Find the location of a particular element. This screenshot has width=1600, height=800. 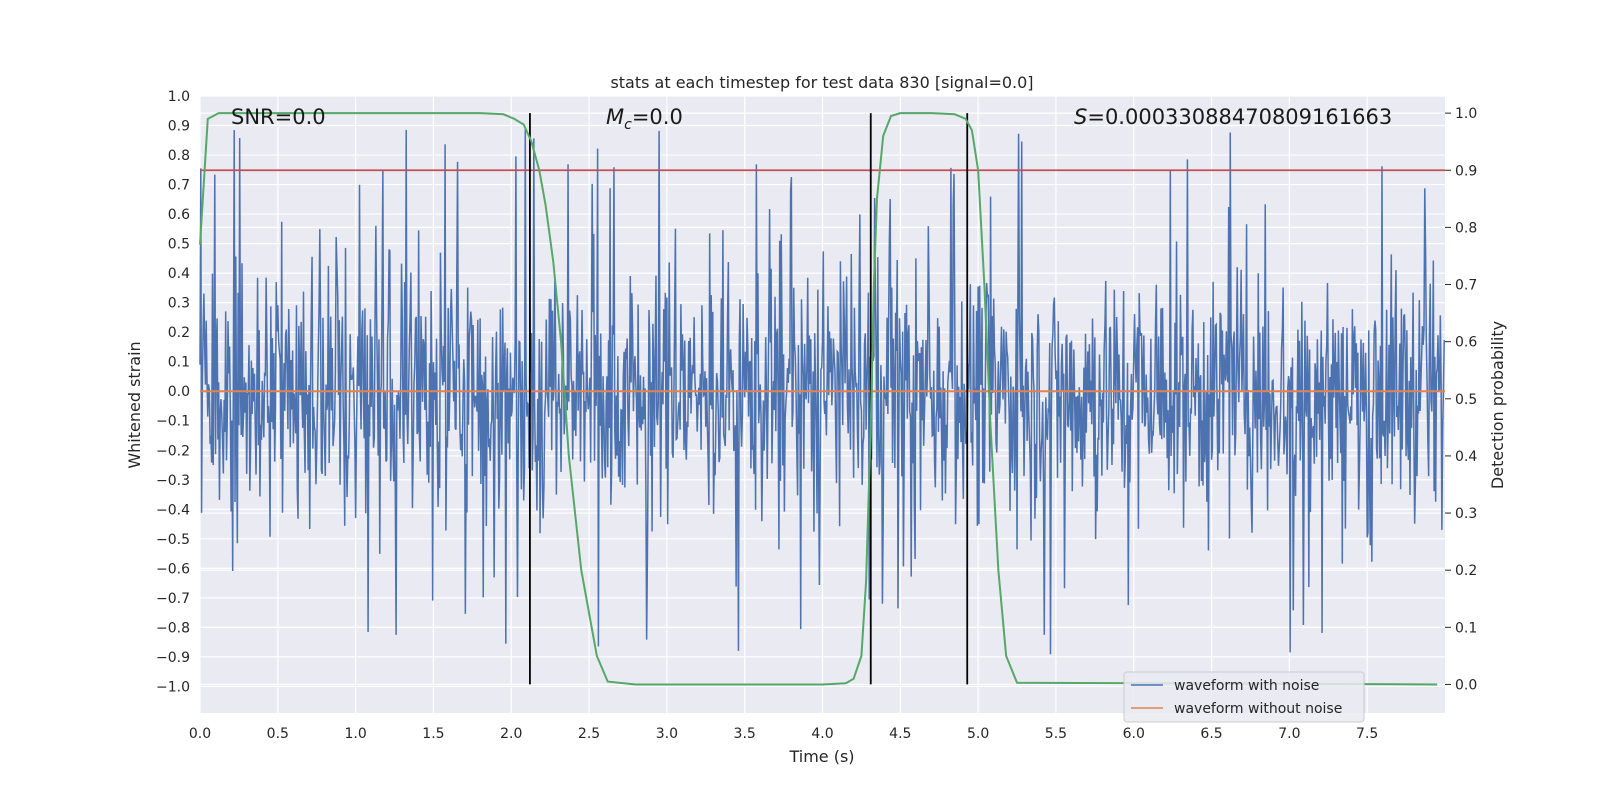

mc-annotation: Mc=0.0 is located at coordinates (644, 119).